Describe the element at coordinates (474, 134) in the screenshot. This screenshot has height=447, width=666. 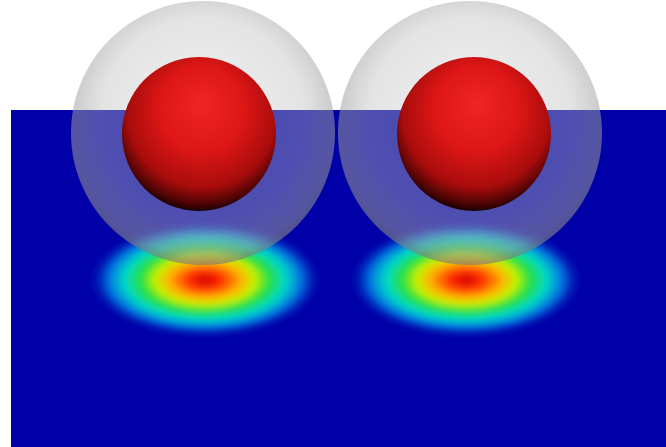
I see `core-sphere-right` at that location.